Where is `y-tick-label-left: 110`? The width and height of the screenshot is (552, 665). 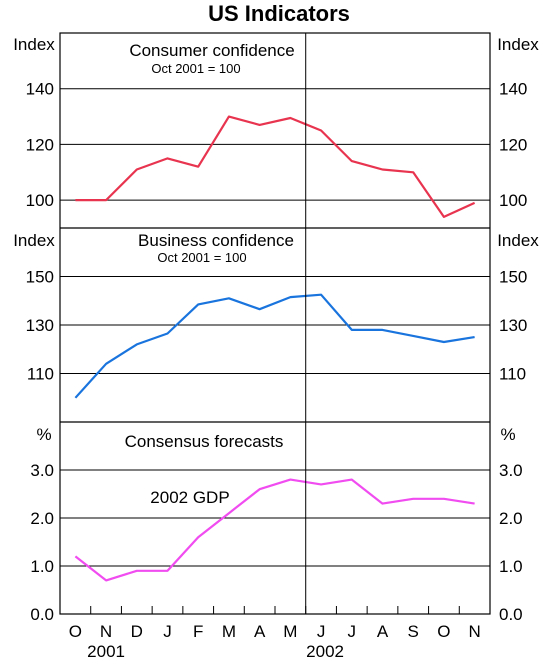 y-tick-label-left: 110 is located at coordinates (40, 374).